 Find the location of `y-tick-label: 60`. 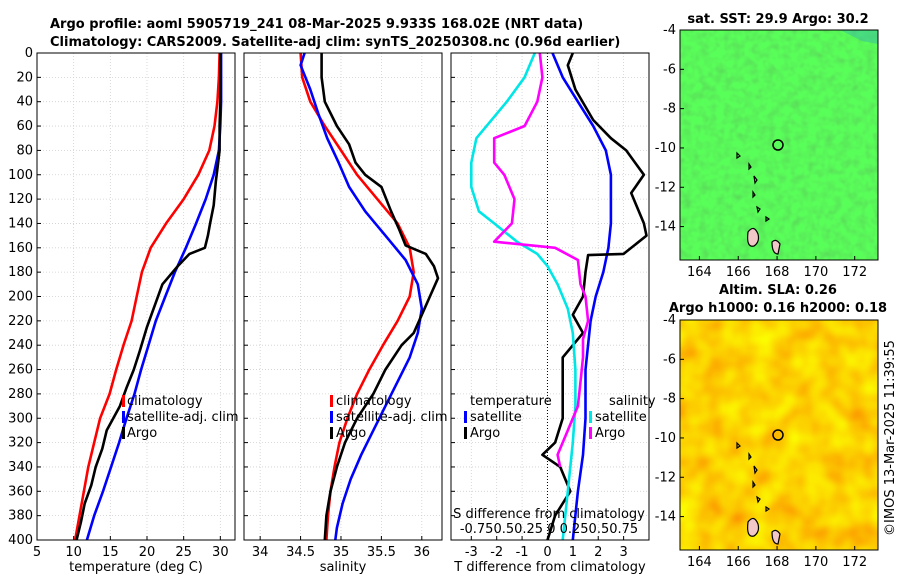

y-tick-label: 60 is located at coordinates (24, 126).